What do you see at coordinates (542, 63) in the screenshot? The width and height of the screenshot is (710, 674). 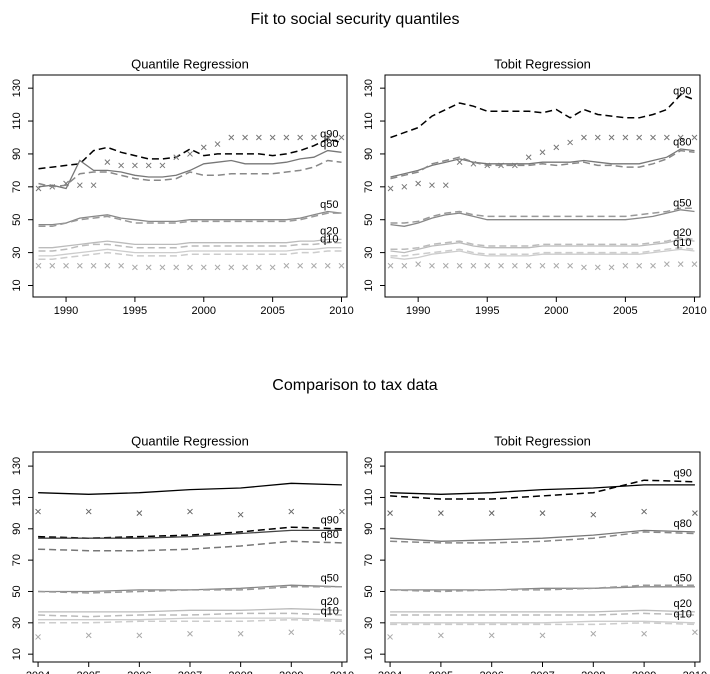 I see `panel-title: Tobit Regression` at bounding box center [542, 63].